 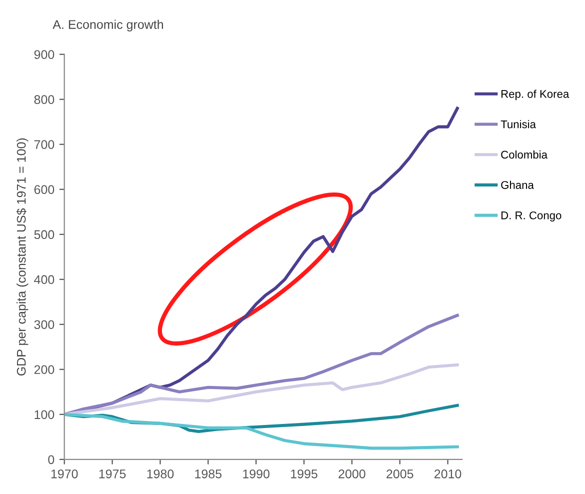 What do you see at coordinates (44, 279) in the screenshot?
I see `y-tick-label: 400` at bounding box center [44, 279].